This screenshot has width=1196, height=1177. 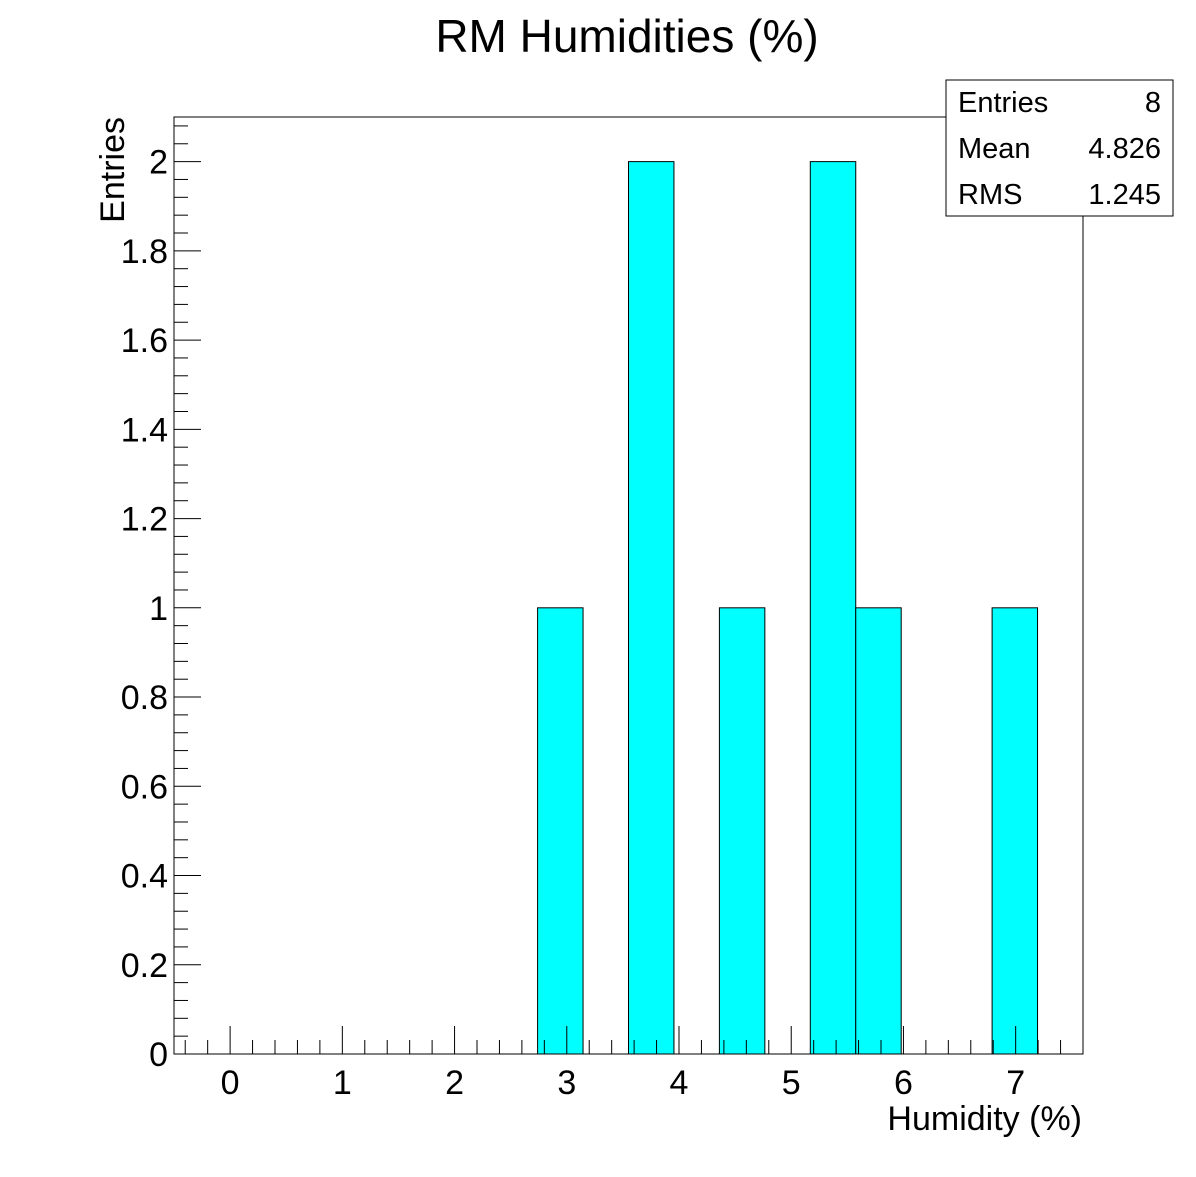 I want to click on x-axis-label: Humidity (%), so click(x=984, y=1119).